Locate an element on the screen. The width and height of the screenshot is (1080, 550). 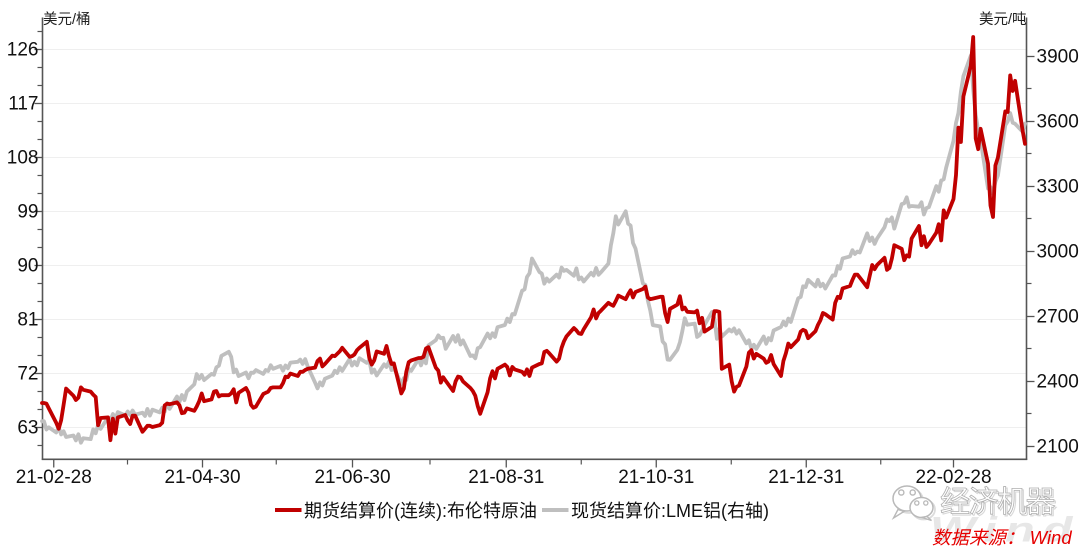
svg-text: 108 is located at coordinates (23, 158).